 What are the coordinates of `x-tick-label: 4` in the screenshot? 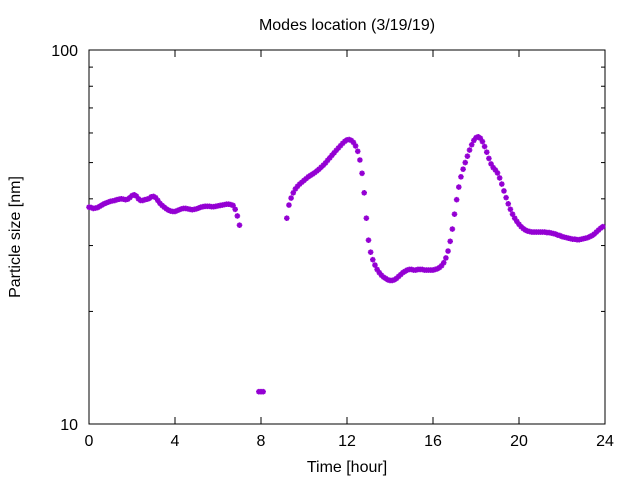 It's located at (175, 441).